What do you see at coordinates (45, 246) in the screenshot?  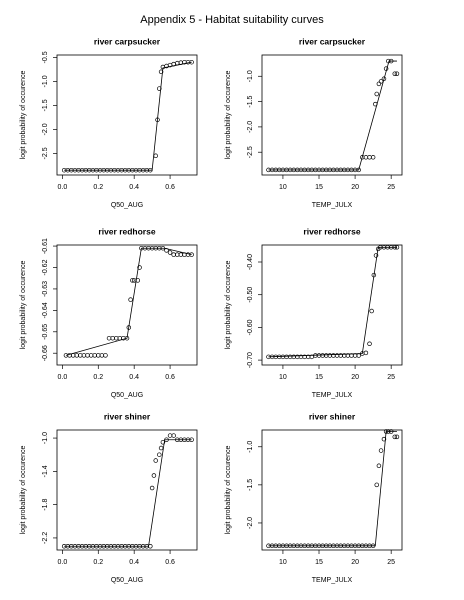 I see `y-tick-label: -0.61` at bounding box center [45, 246].